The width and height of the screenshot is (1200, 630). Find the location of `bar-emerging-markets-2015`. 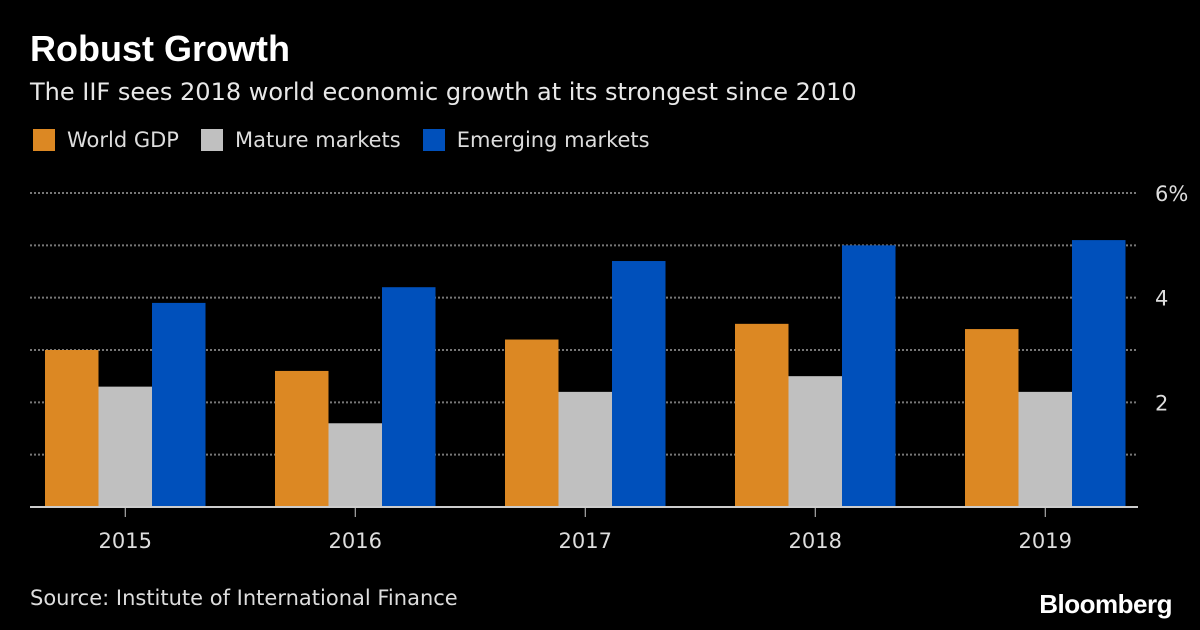

bar-emerging-markets-2015 is located at coordinates (179, 404).